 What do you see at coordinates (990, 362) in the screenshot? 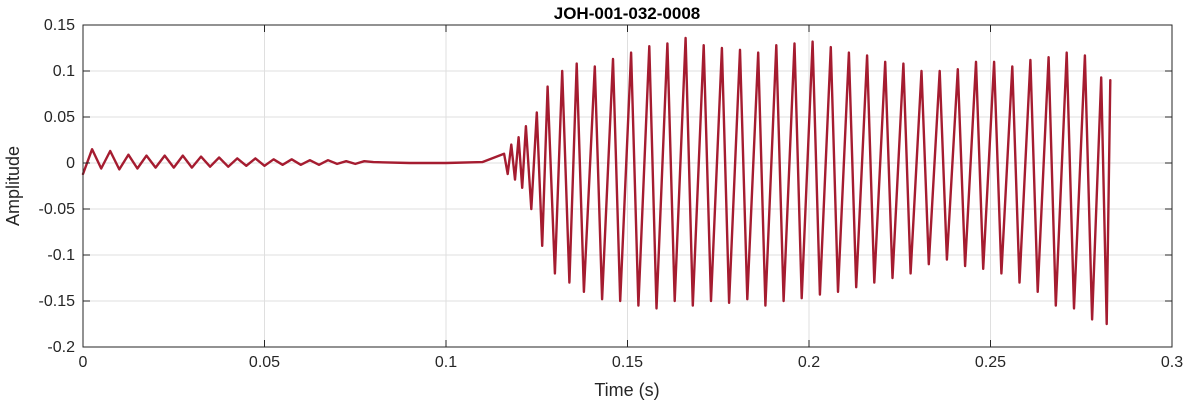
I see `x-tick-label: 0.25` at bounding box center [990, 362].